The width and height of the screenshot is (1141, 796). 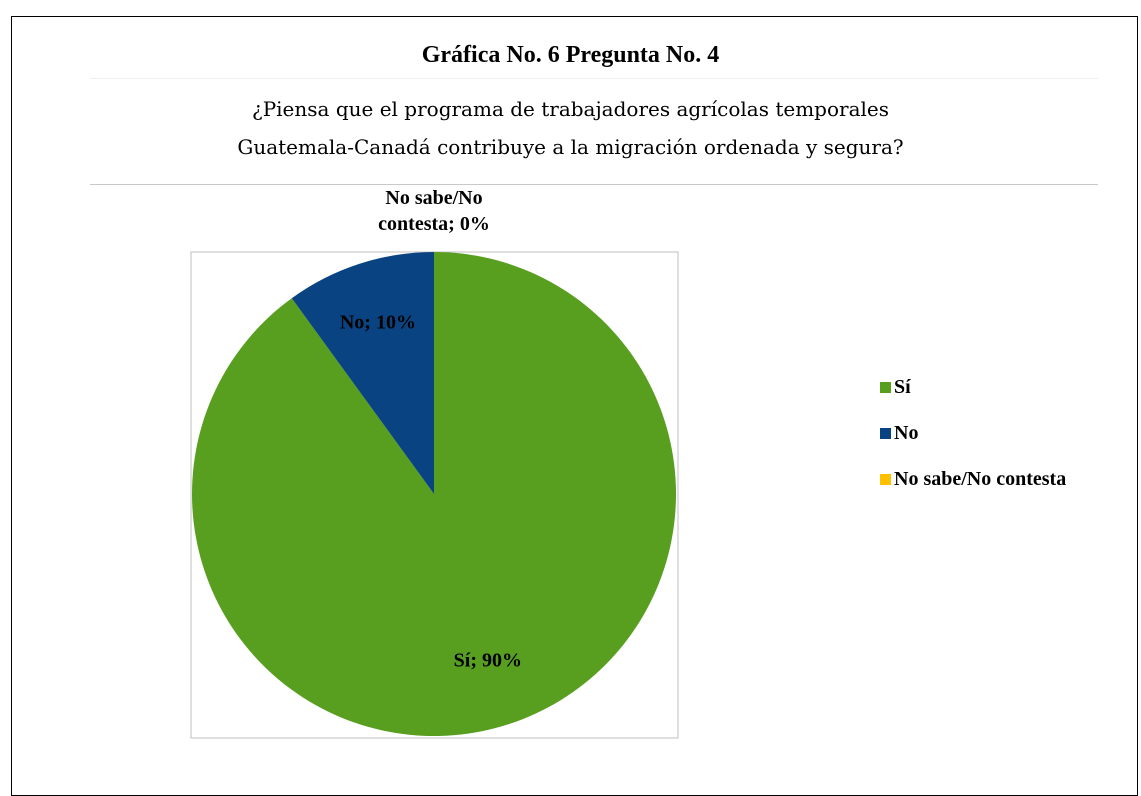 I want to click on legend-label-no-sabe: No sabe/No contesta, so click(x=980, y=478).